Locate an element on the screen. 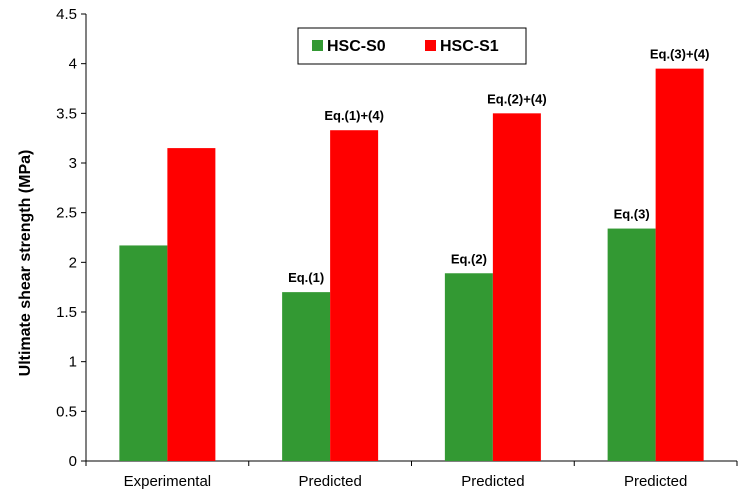 This screenshot has width=744, height=497. y-tick-label: 0.5 is located at coordinates (66, 411).